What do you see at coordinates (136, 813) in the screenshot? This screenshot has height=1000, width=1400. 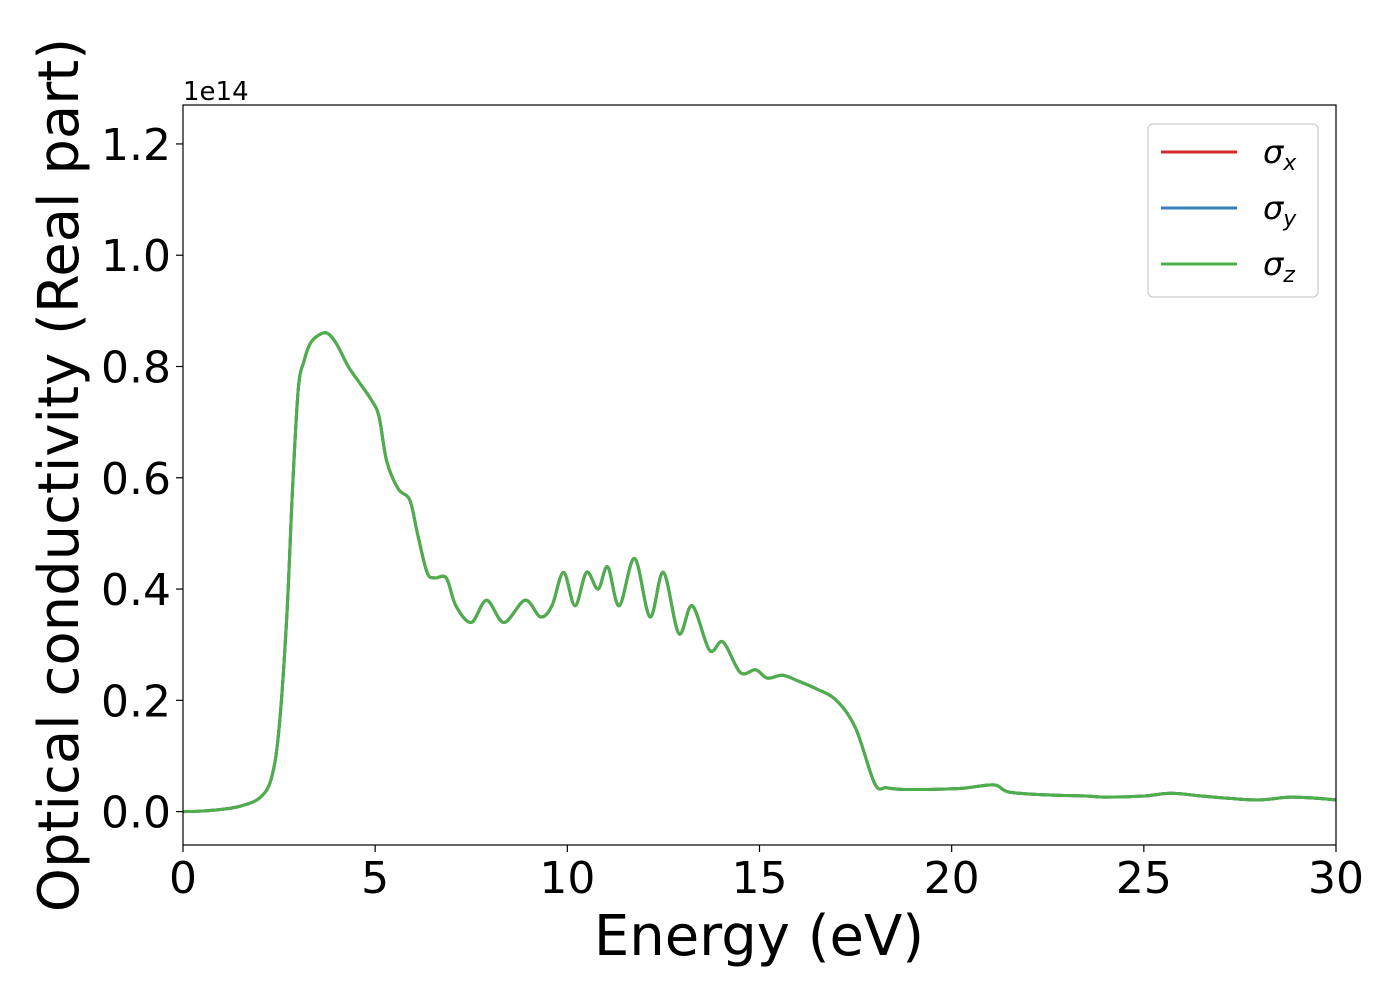 I see `y-tick-label: 0.0` at bounding box center [136, 813].